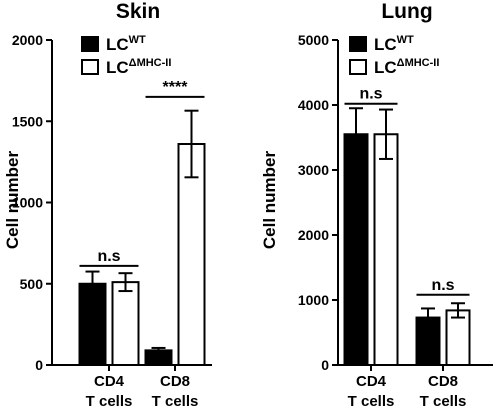 The image size is (500, 417). I want to click on chart-title: Skin, so click(138, 11).